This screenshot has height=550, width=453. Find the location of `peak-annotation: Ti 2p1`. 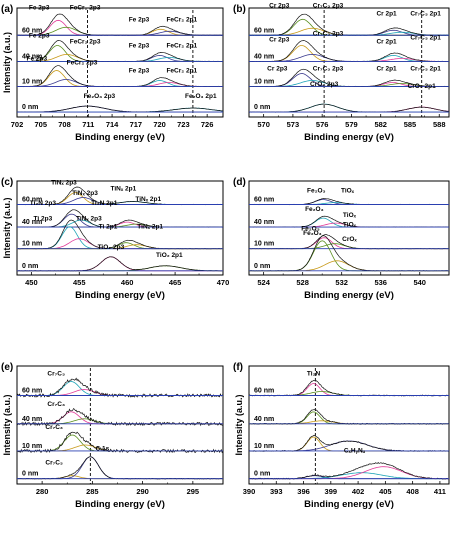

peak-annotation: Ti 2p1 is located at coordinates (108, 227).